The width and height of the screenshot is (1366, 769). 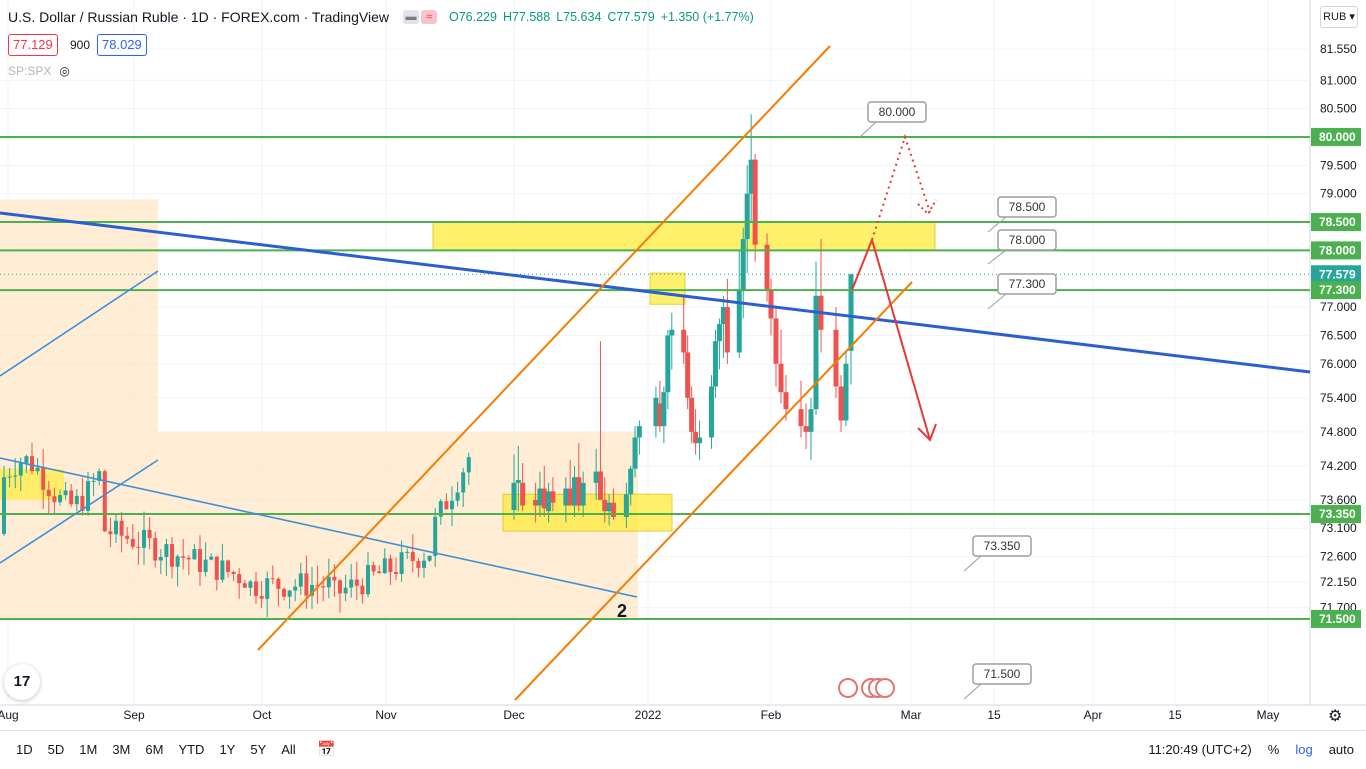 What do you see at coordinates (911, 715) in the screenshot?
I see `time-tick-label: Mar` at bounding box center [911, 715].